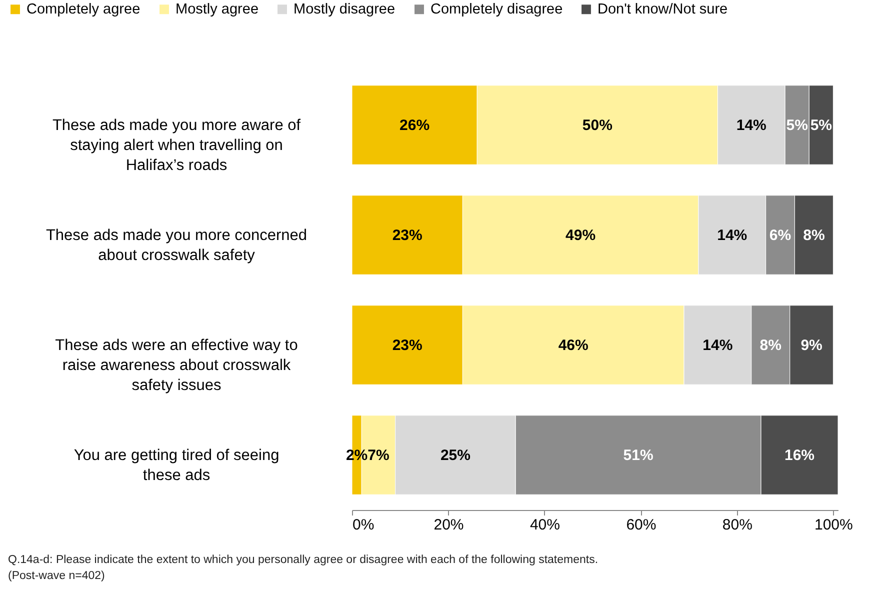 The image size is (885, 599). What do you see at coordinates (573, 345) in the screenshot?
I see `data-label: 46%` at bounding box center [573, 345].